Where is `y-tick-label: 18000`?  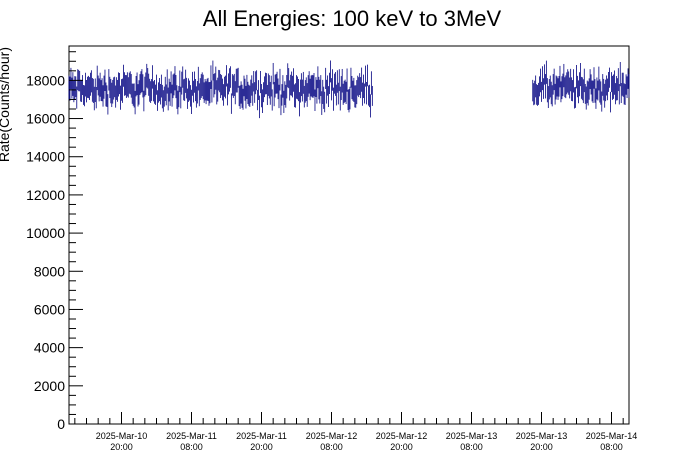 y-tick-label: 18000 is located at coordinates (45, 80).